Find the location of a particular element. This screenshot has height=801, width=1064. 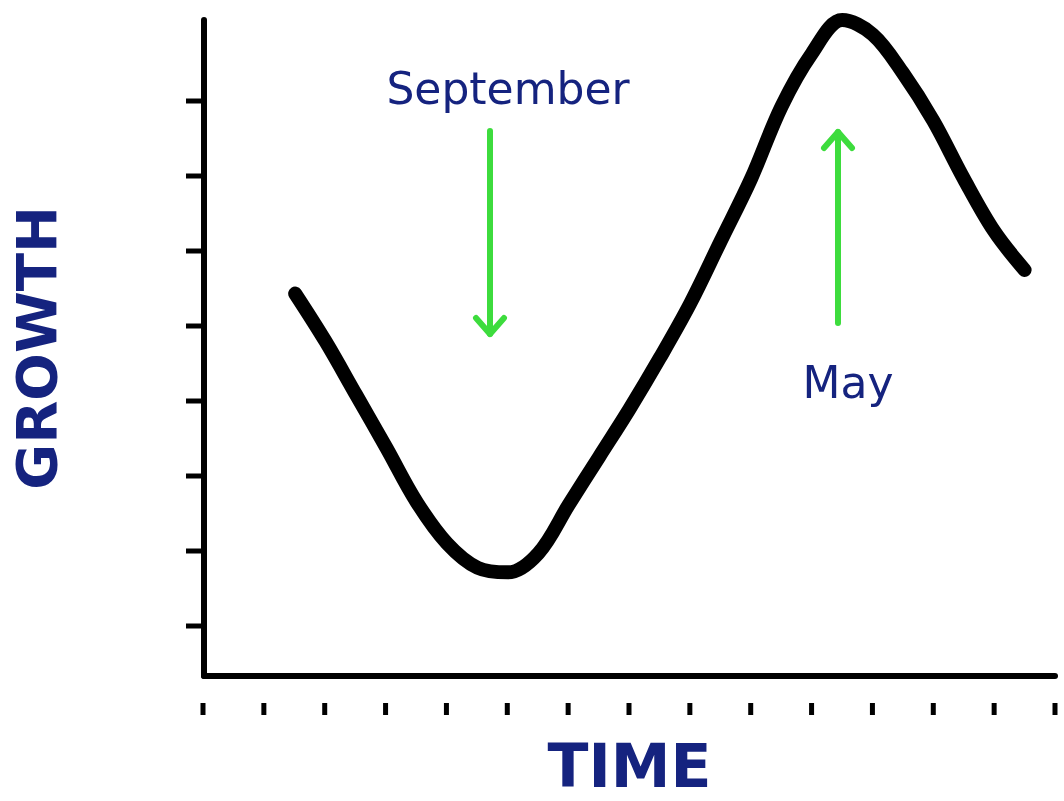

y-axis-title: GROWTH is located at coordinates (36, 348).